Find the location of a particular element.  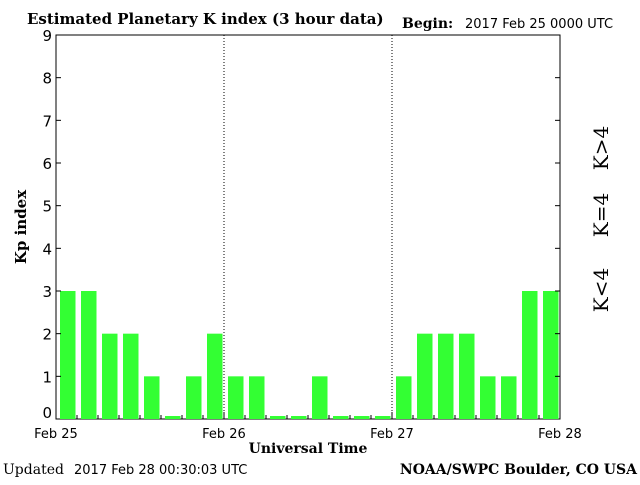

x-ticks: Feb 25 Feb 26 Feb 27 Feb 28 is located at coordinates (308, 427).